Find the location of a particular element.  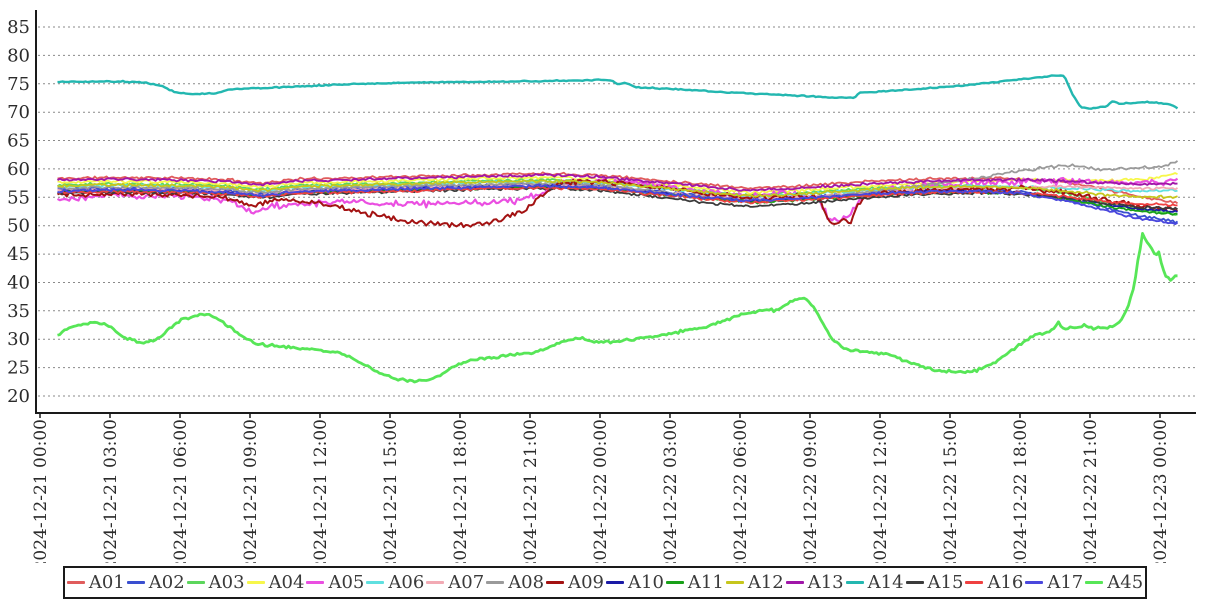

legend-label: A15 is located at coordinates (945, 582).